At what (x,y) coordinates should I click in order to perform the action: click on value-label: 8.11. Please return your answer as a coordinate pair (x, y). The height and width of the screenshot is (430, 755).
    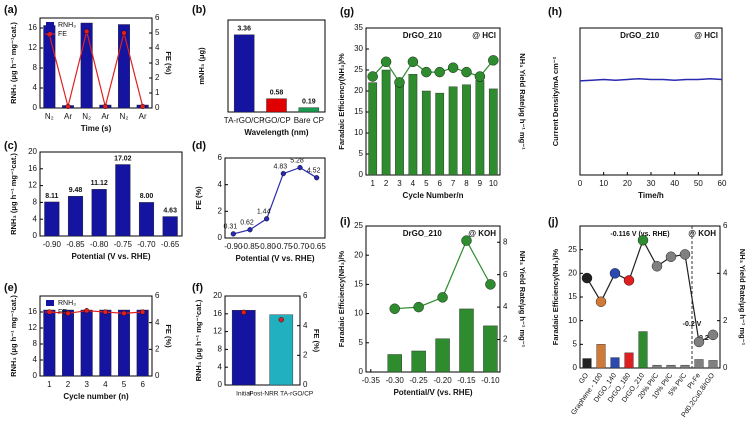
    Looking at the image, I should click on (51, 196).